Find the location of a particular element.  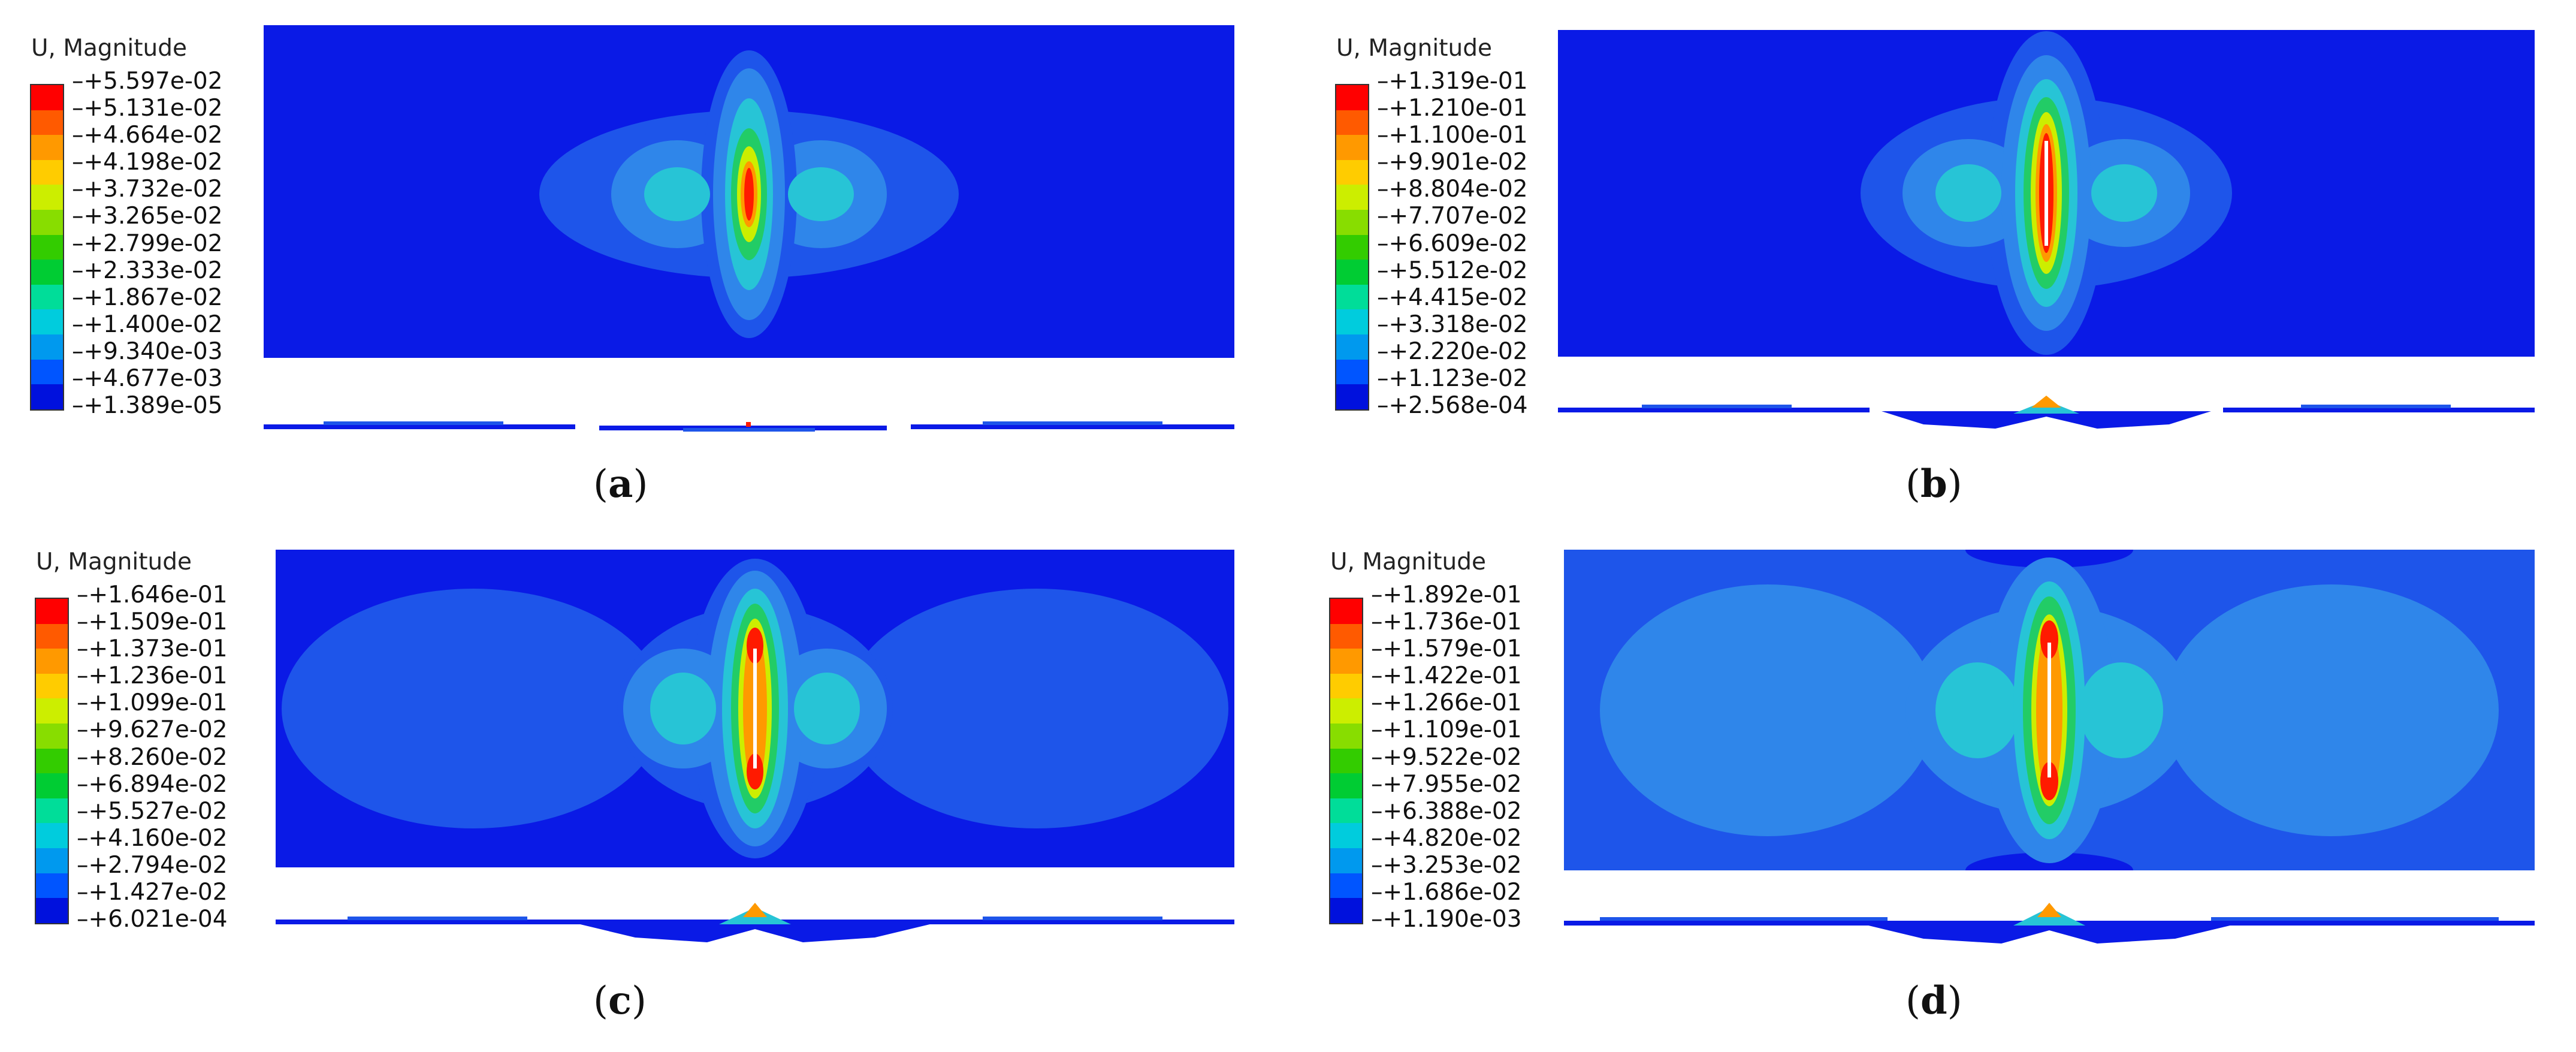

legend-value: –+1.892e-01 is located at coordinates (1447, 594).